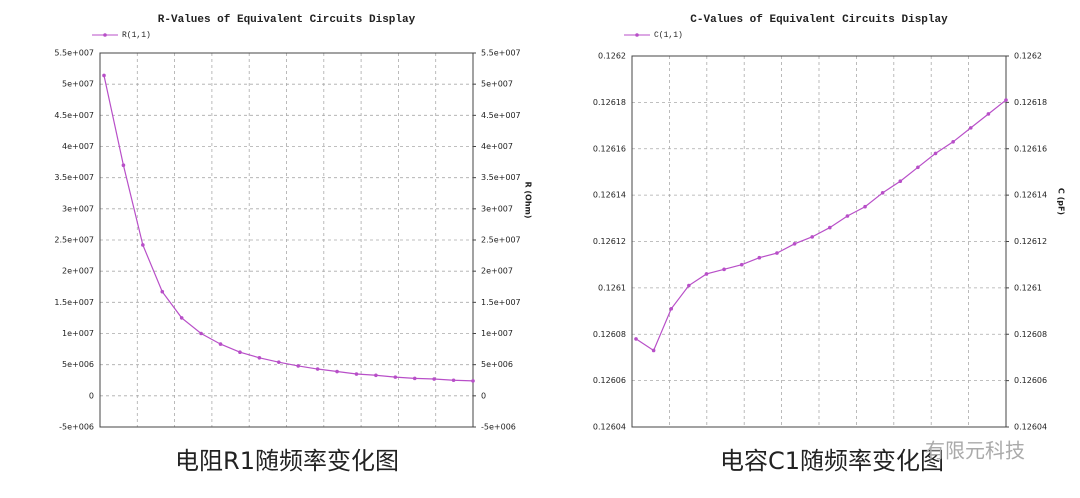  Describe the element at coordinates (501, 53) in the screenshot. I see `y2-tick-label: 5.5e+007` at that location.